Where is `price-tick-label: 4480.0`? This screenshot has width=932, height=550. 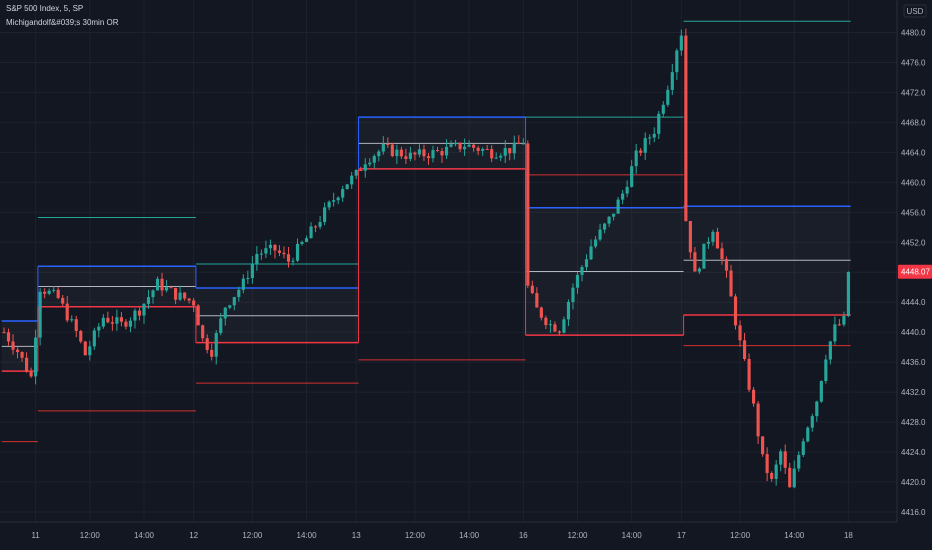
price-tick-label: 4480.0 is located at coordinates (913, 32).